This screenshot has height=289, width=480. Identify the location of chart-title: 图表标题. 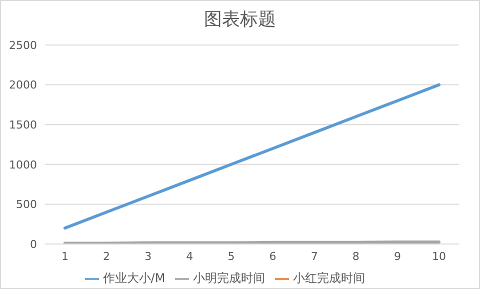
(240, 20).